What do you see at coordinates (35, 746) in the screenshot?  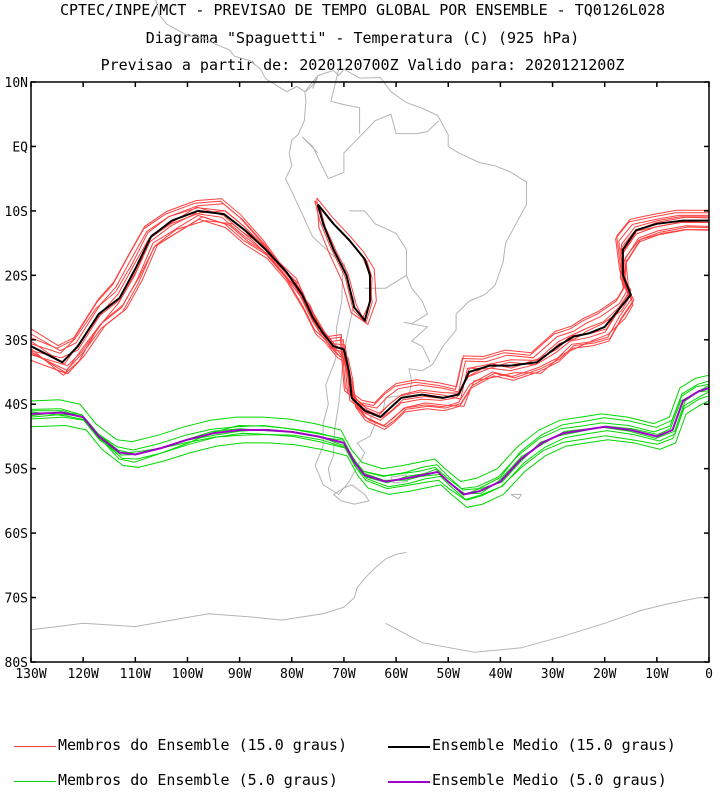 I see `legend-members-15-swatch` at bounding box center [35, 746].